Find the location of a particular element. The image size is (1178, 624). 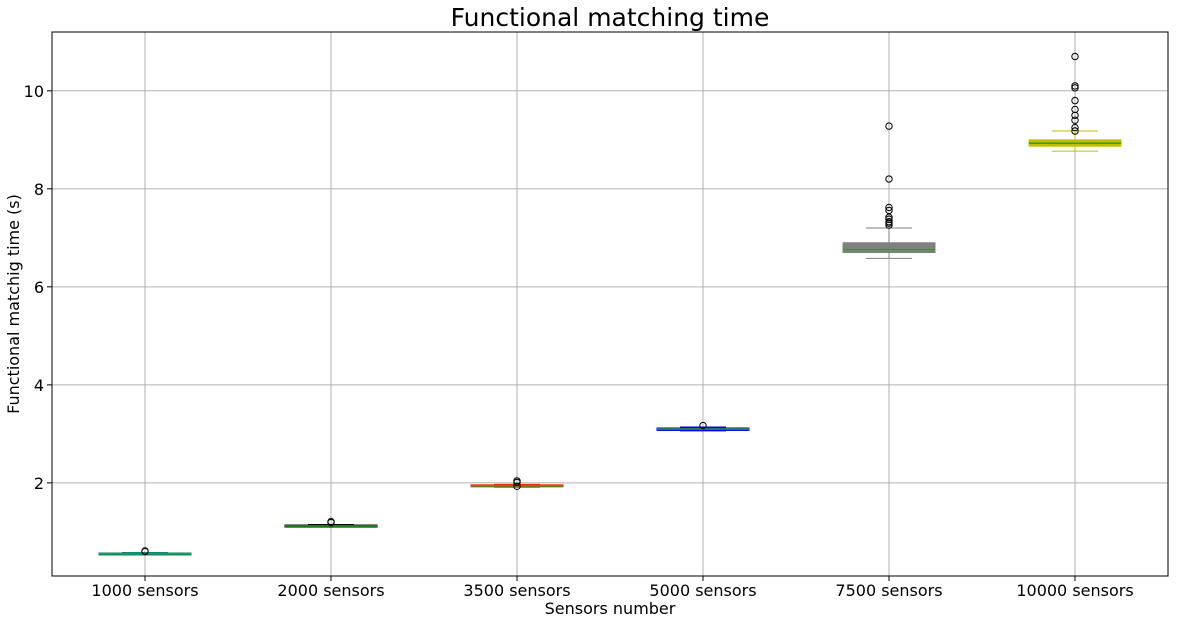

y-tick-label: 10 is located at coordinates (34, 91).